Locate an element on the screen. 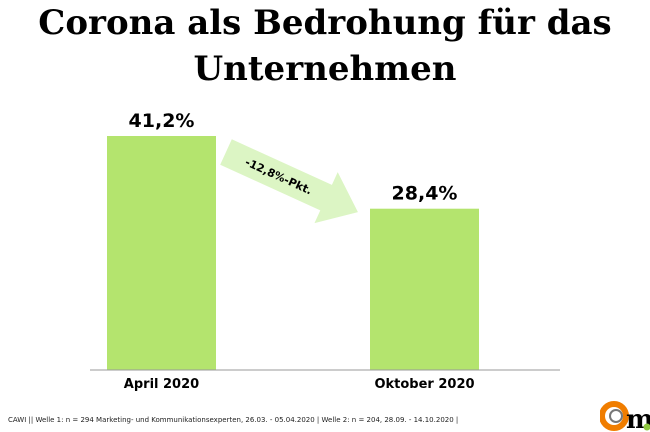  logo-ring-icon is located at coordinates (614, 416).